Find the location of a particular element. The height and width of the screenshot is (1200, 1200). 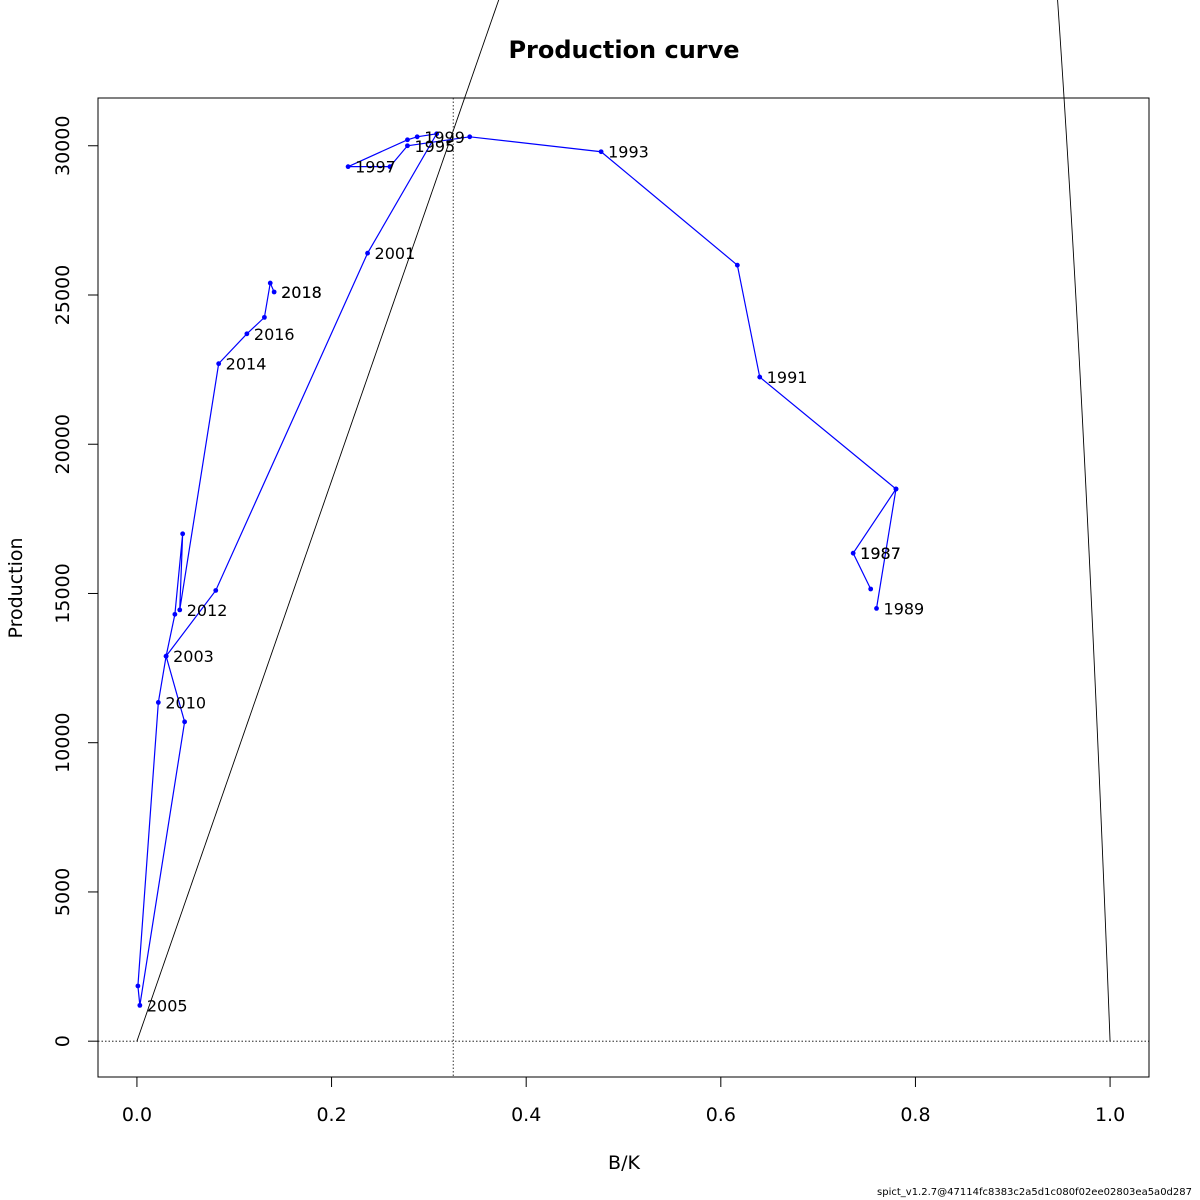

trajectory-point-2006 is located at coordinates (138, 986).